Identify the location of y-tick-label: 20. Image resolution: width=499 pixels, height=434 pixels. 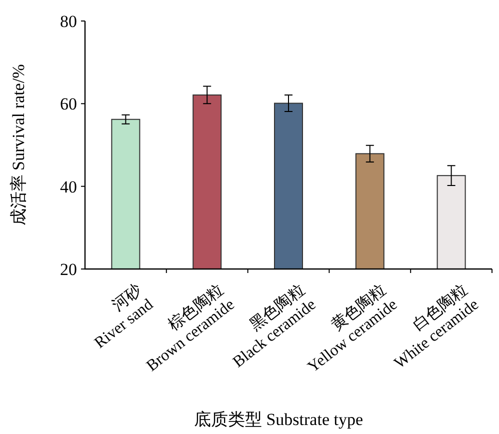
(68, 269).